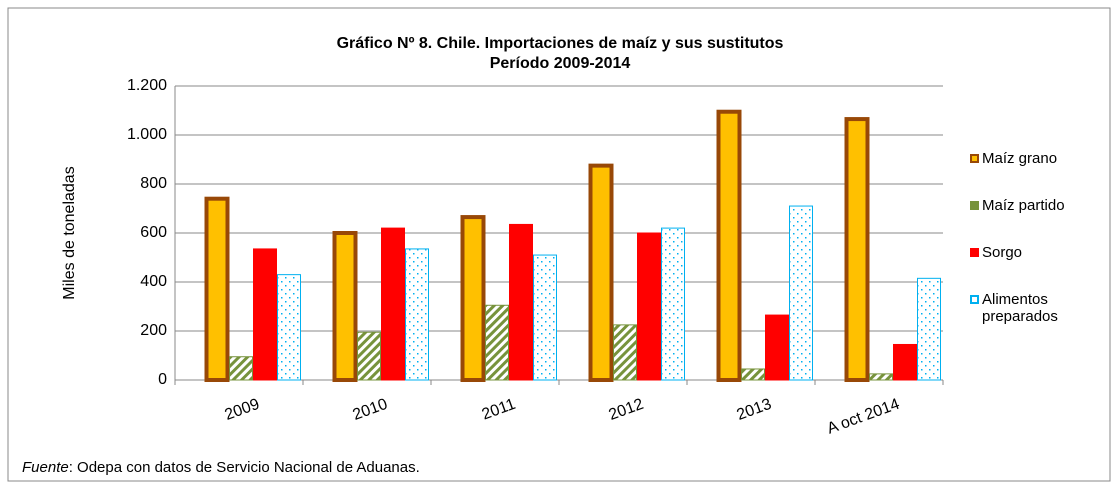  Describe the element at coordinates (153, 330) in the screenshot. I see `y-tick-label: 200` at that location.